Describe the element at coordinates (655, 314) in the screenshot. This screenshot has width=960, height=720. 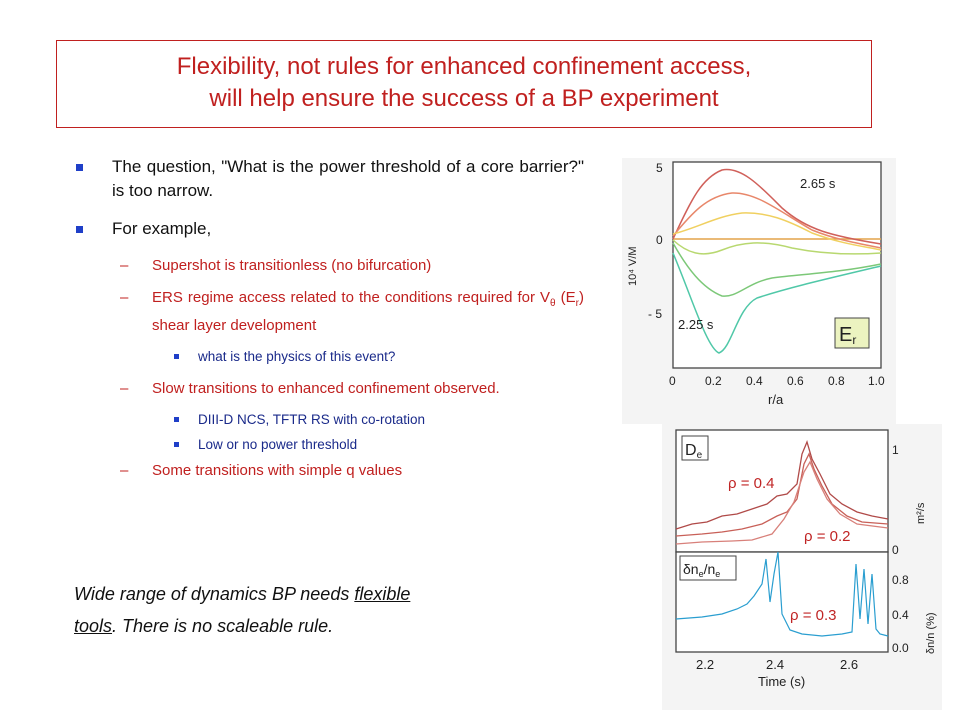
I see `ytick-minus5: - 5` at that location.